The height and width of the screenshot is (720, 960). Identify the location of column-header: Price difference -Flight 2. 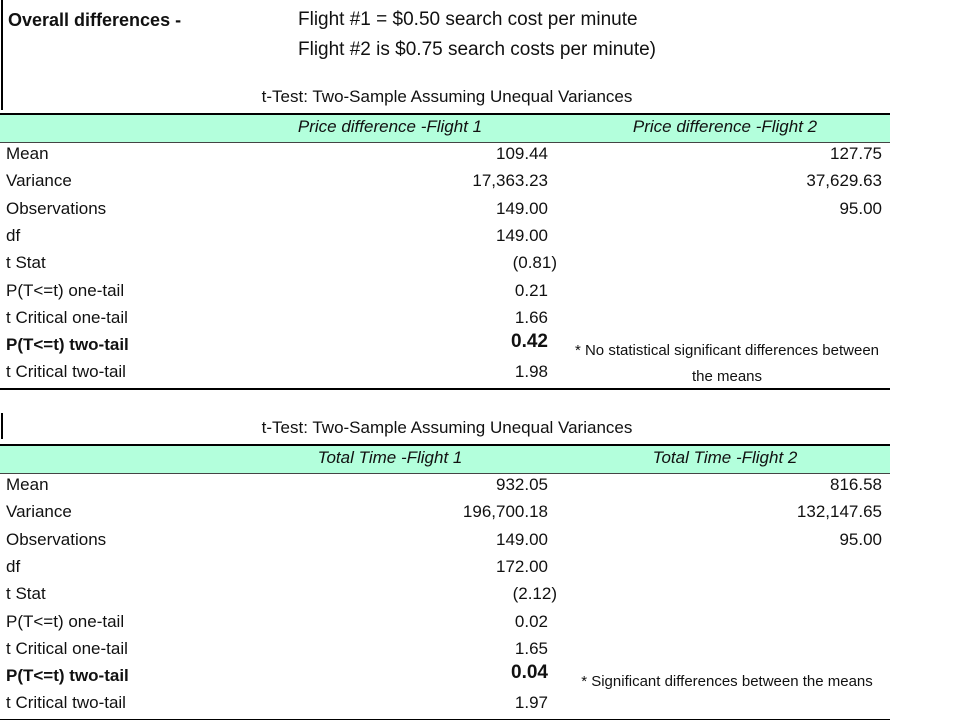
(725, 126).